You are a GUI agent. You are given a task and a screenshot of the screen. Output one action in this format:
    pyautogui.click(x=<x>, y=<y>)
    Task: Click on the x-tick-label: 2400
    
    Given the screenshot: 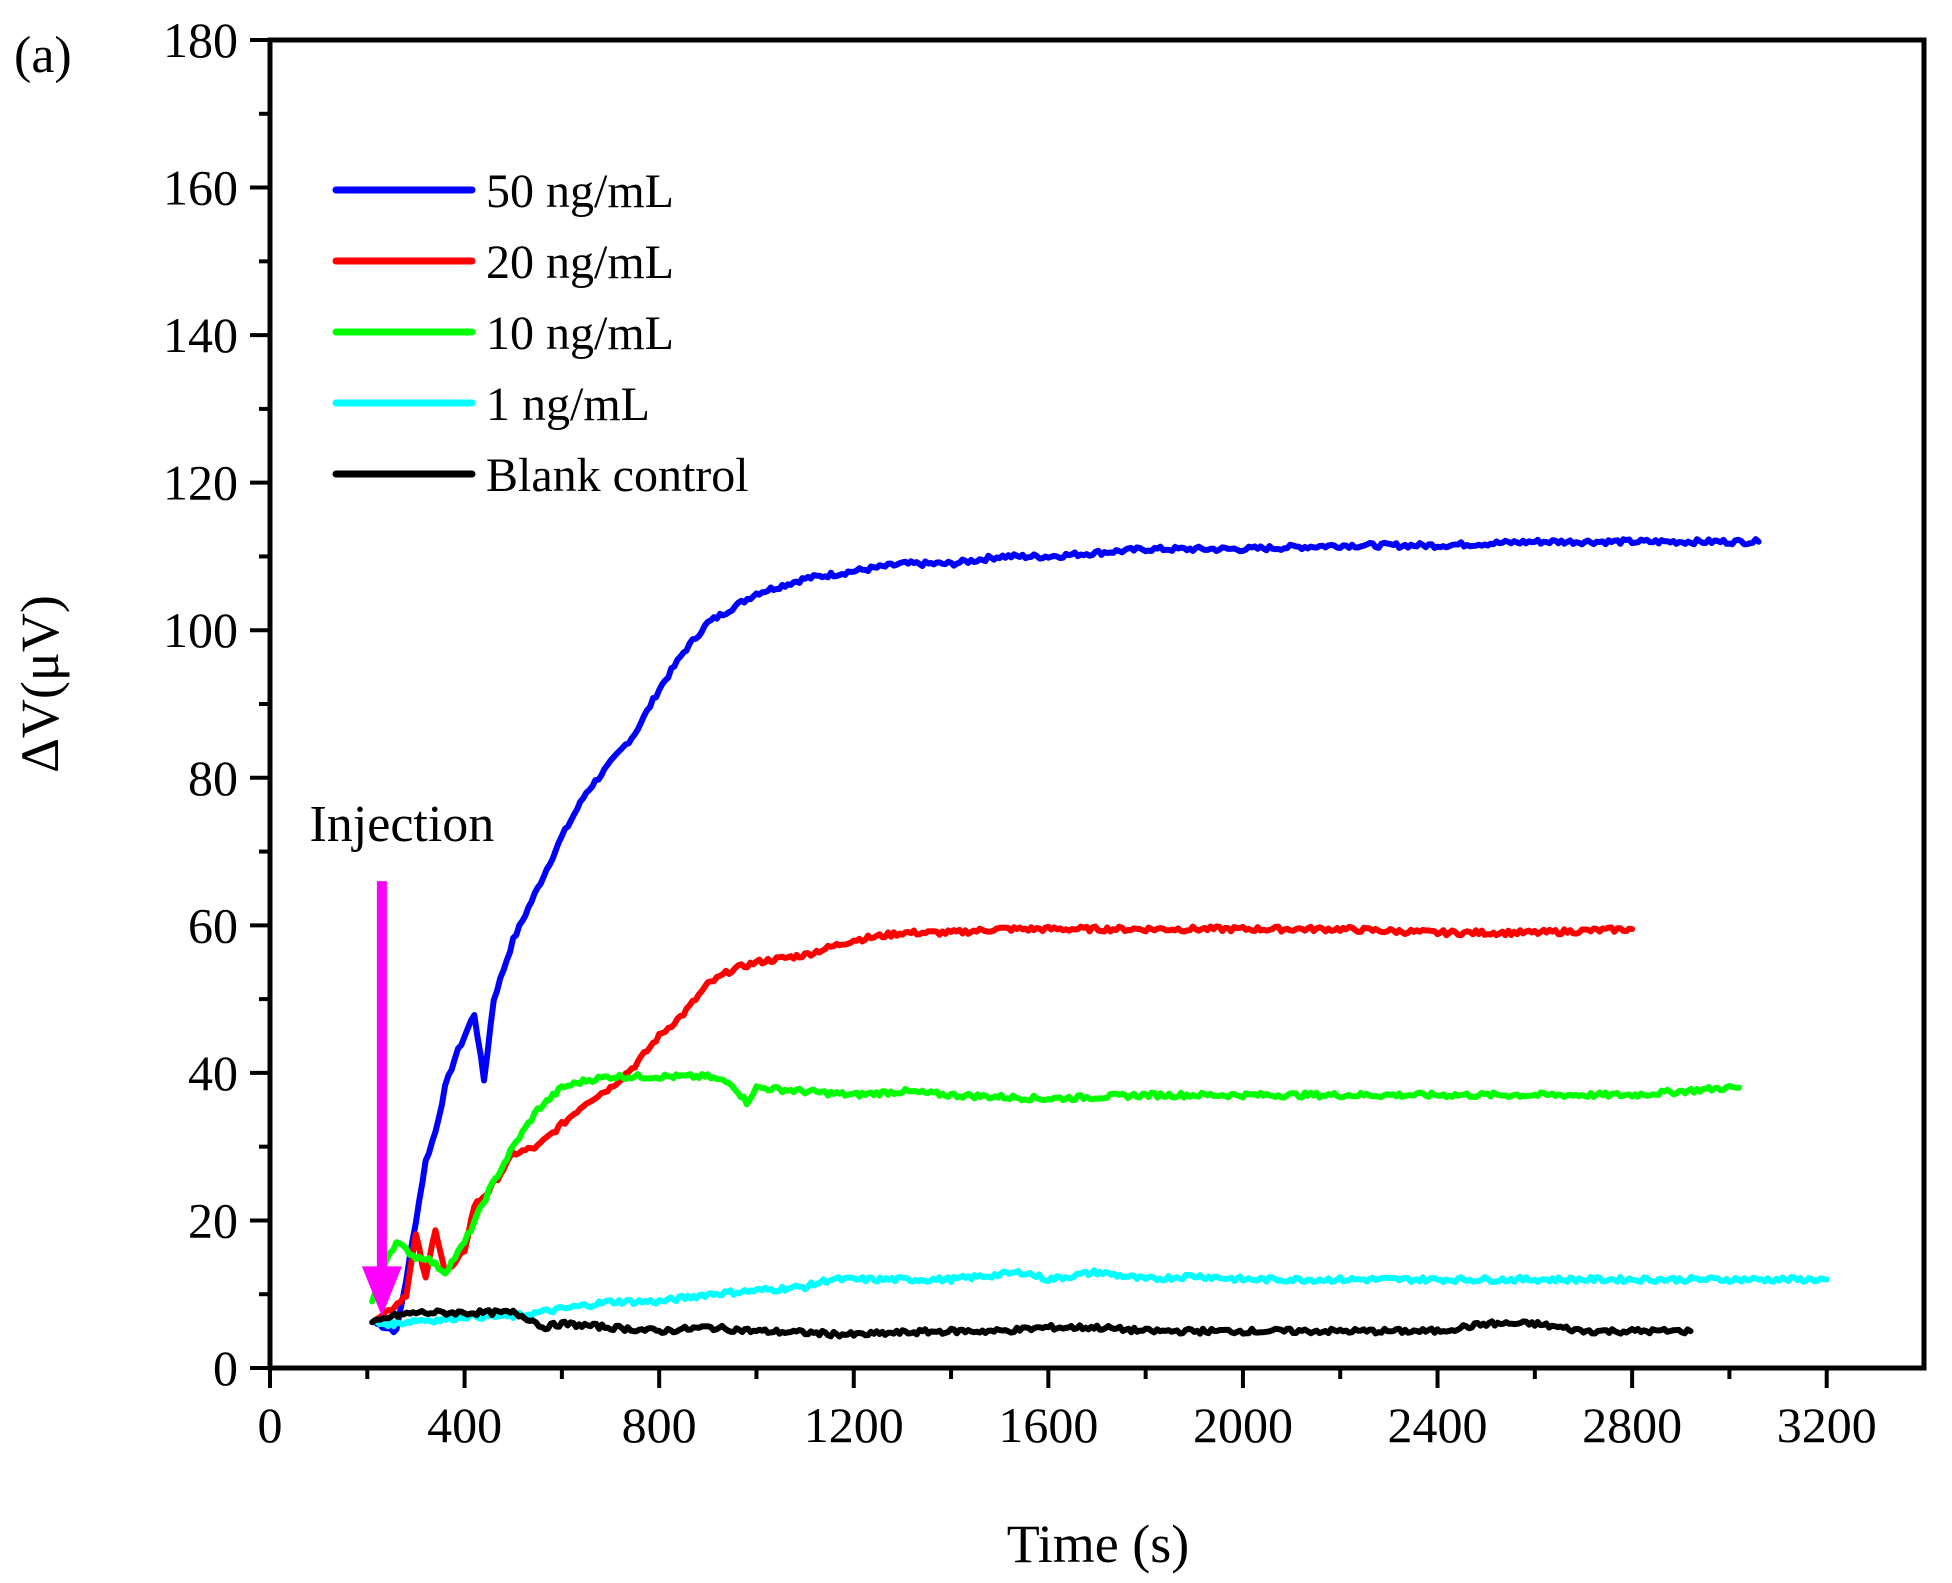 What is the action you would take?
    pyautogui.click(x=1438, y=1425)
    